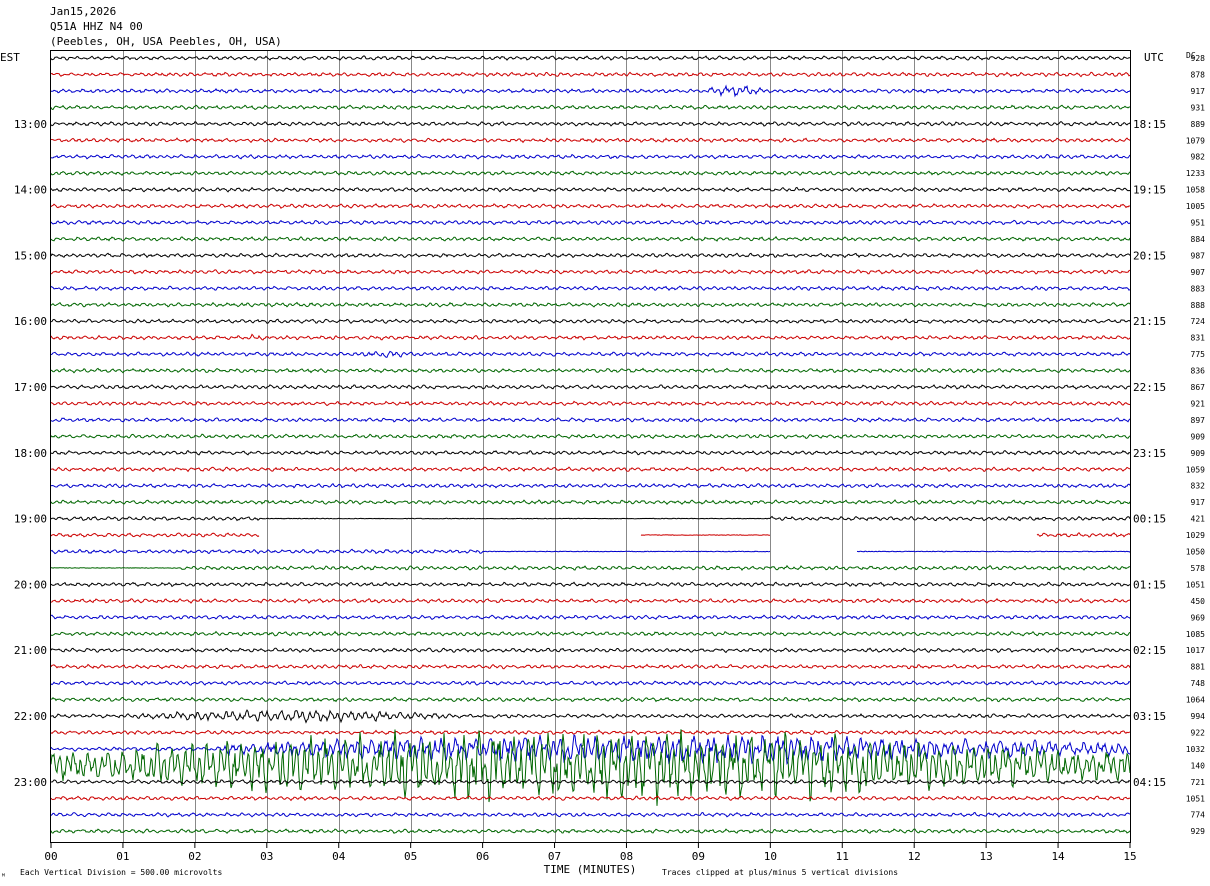  I want to click on utc-hour-label: 19:15, so click(1149, 190).